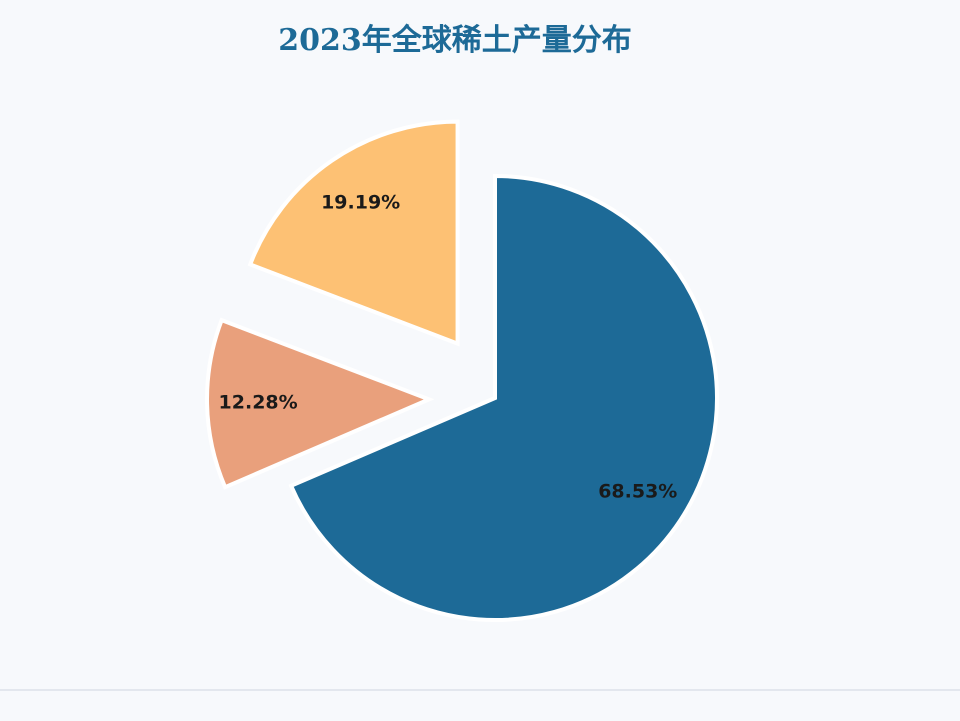 This screenshot has width=960, height=721. Describe the element at coordinates (637, 491) in the screenshot. I see `value-label: 68.53%` at that location.